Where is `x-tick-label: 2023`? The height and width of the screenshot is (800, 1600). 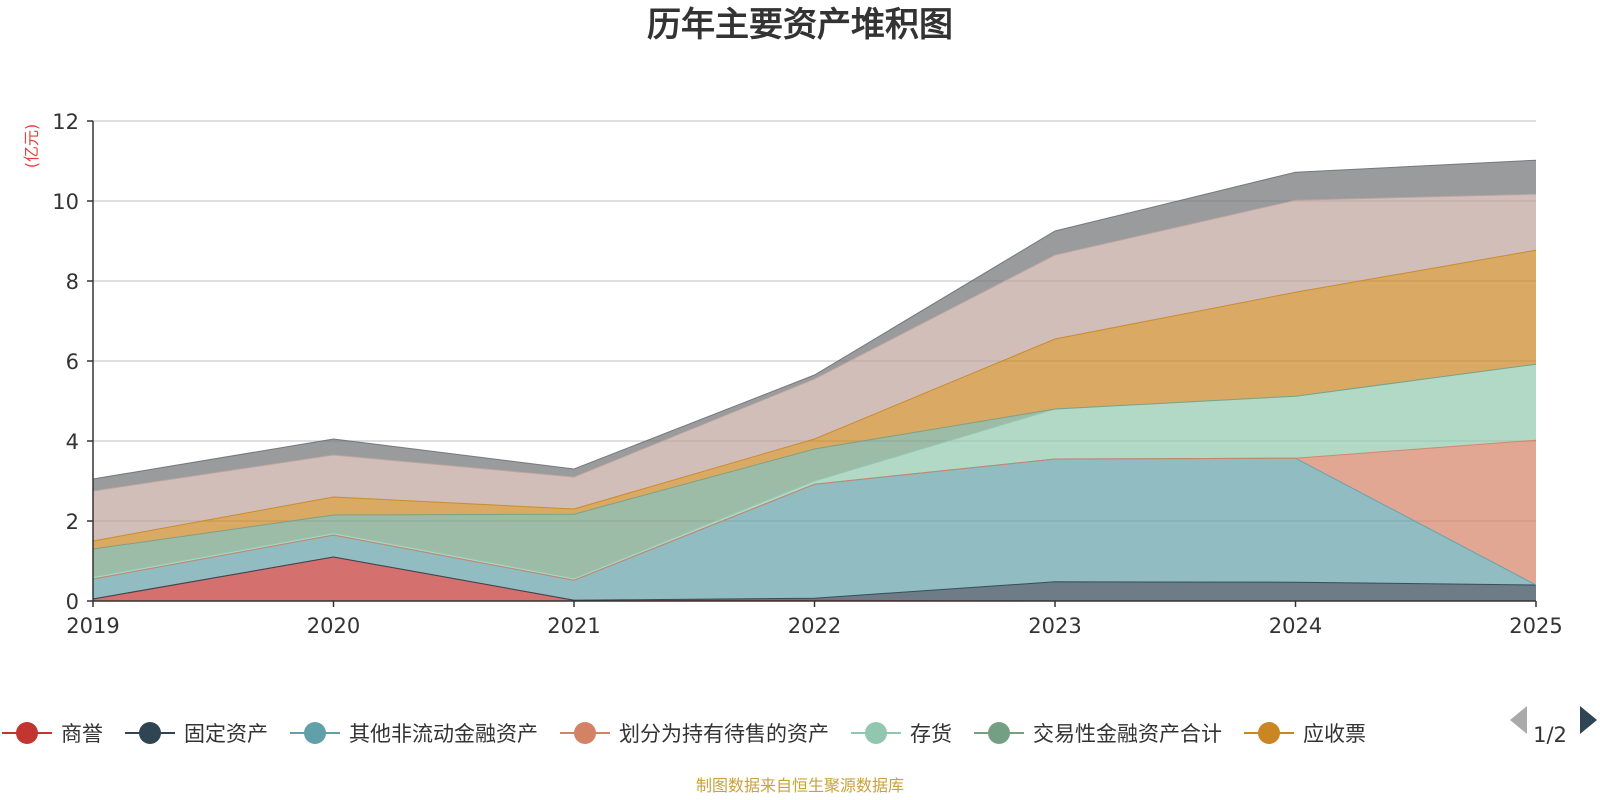
x-tick-label: 2023 is located at coordinates (1054, 626).